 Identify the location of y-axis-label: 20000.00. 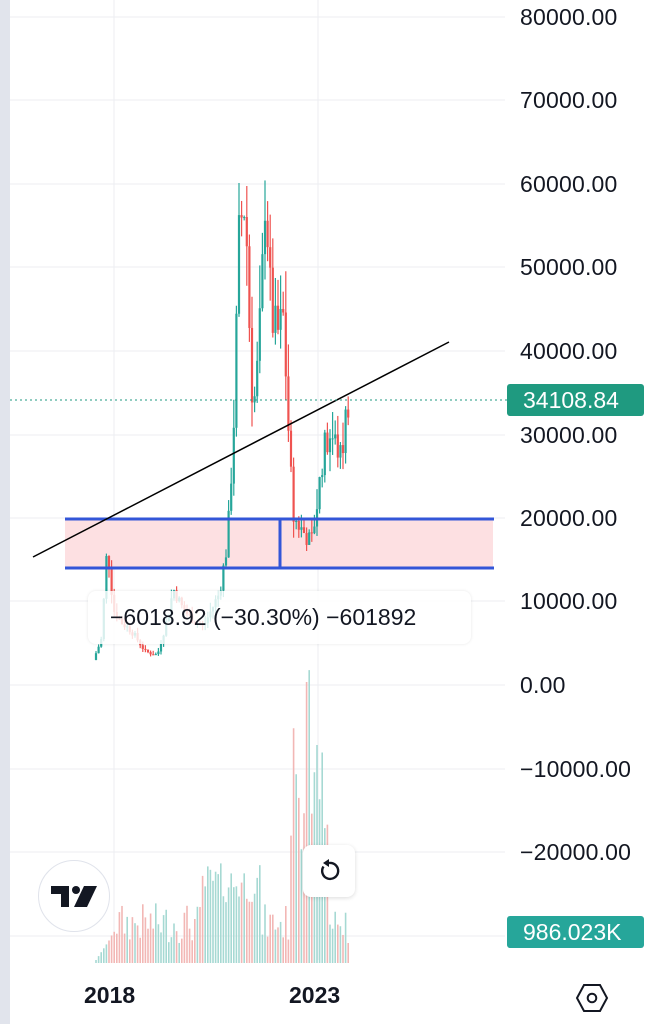
(569, 518).